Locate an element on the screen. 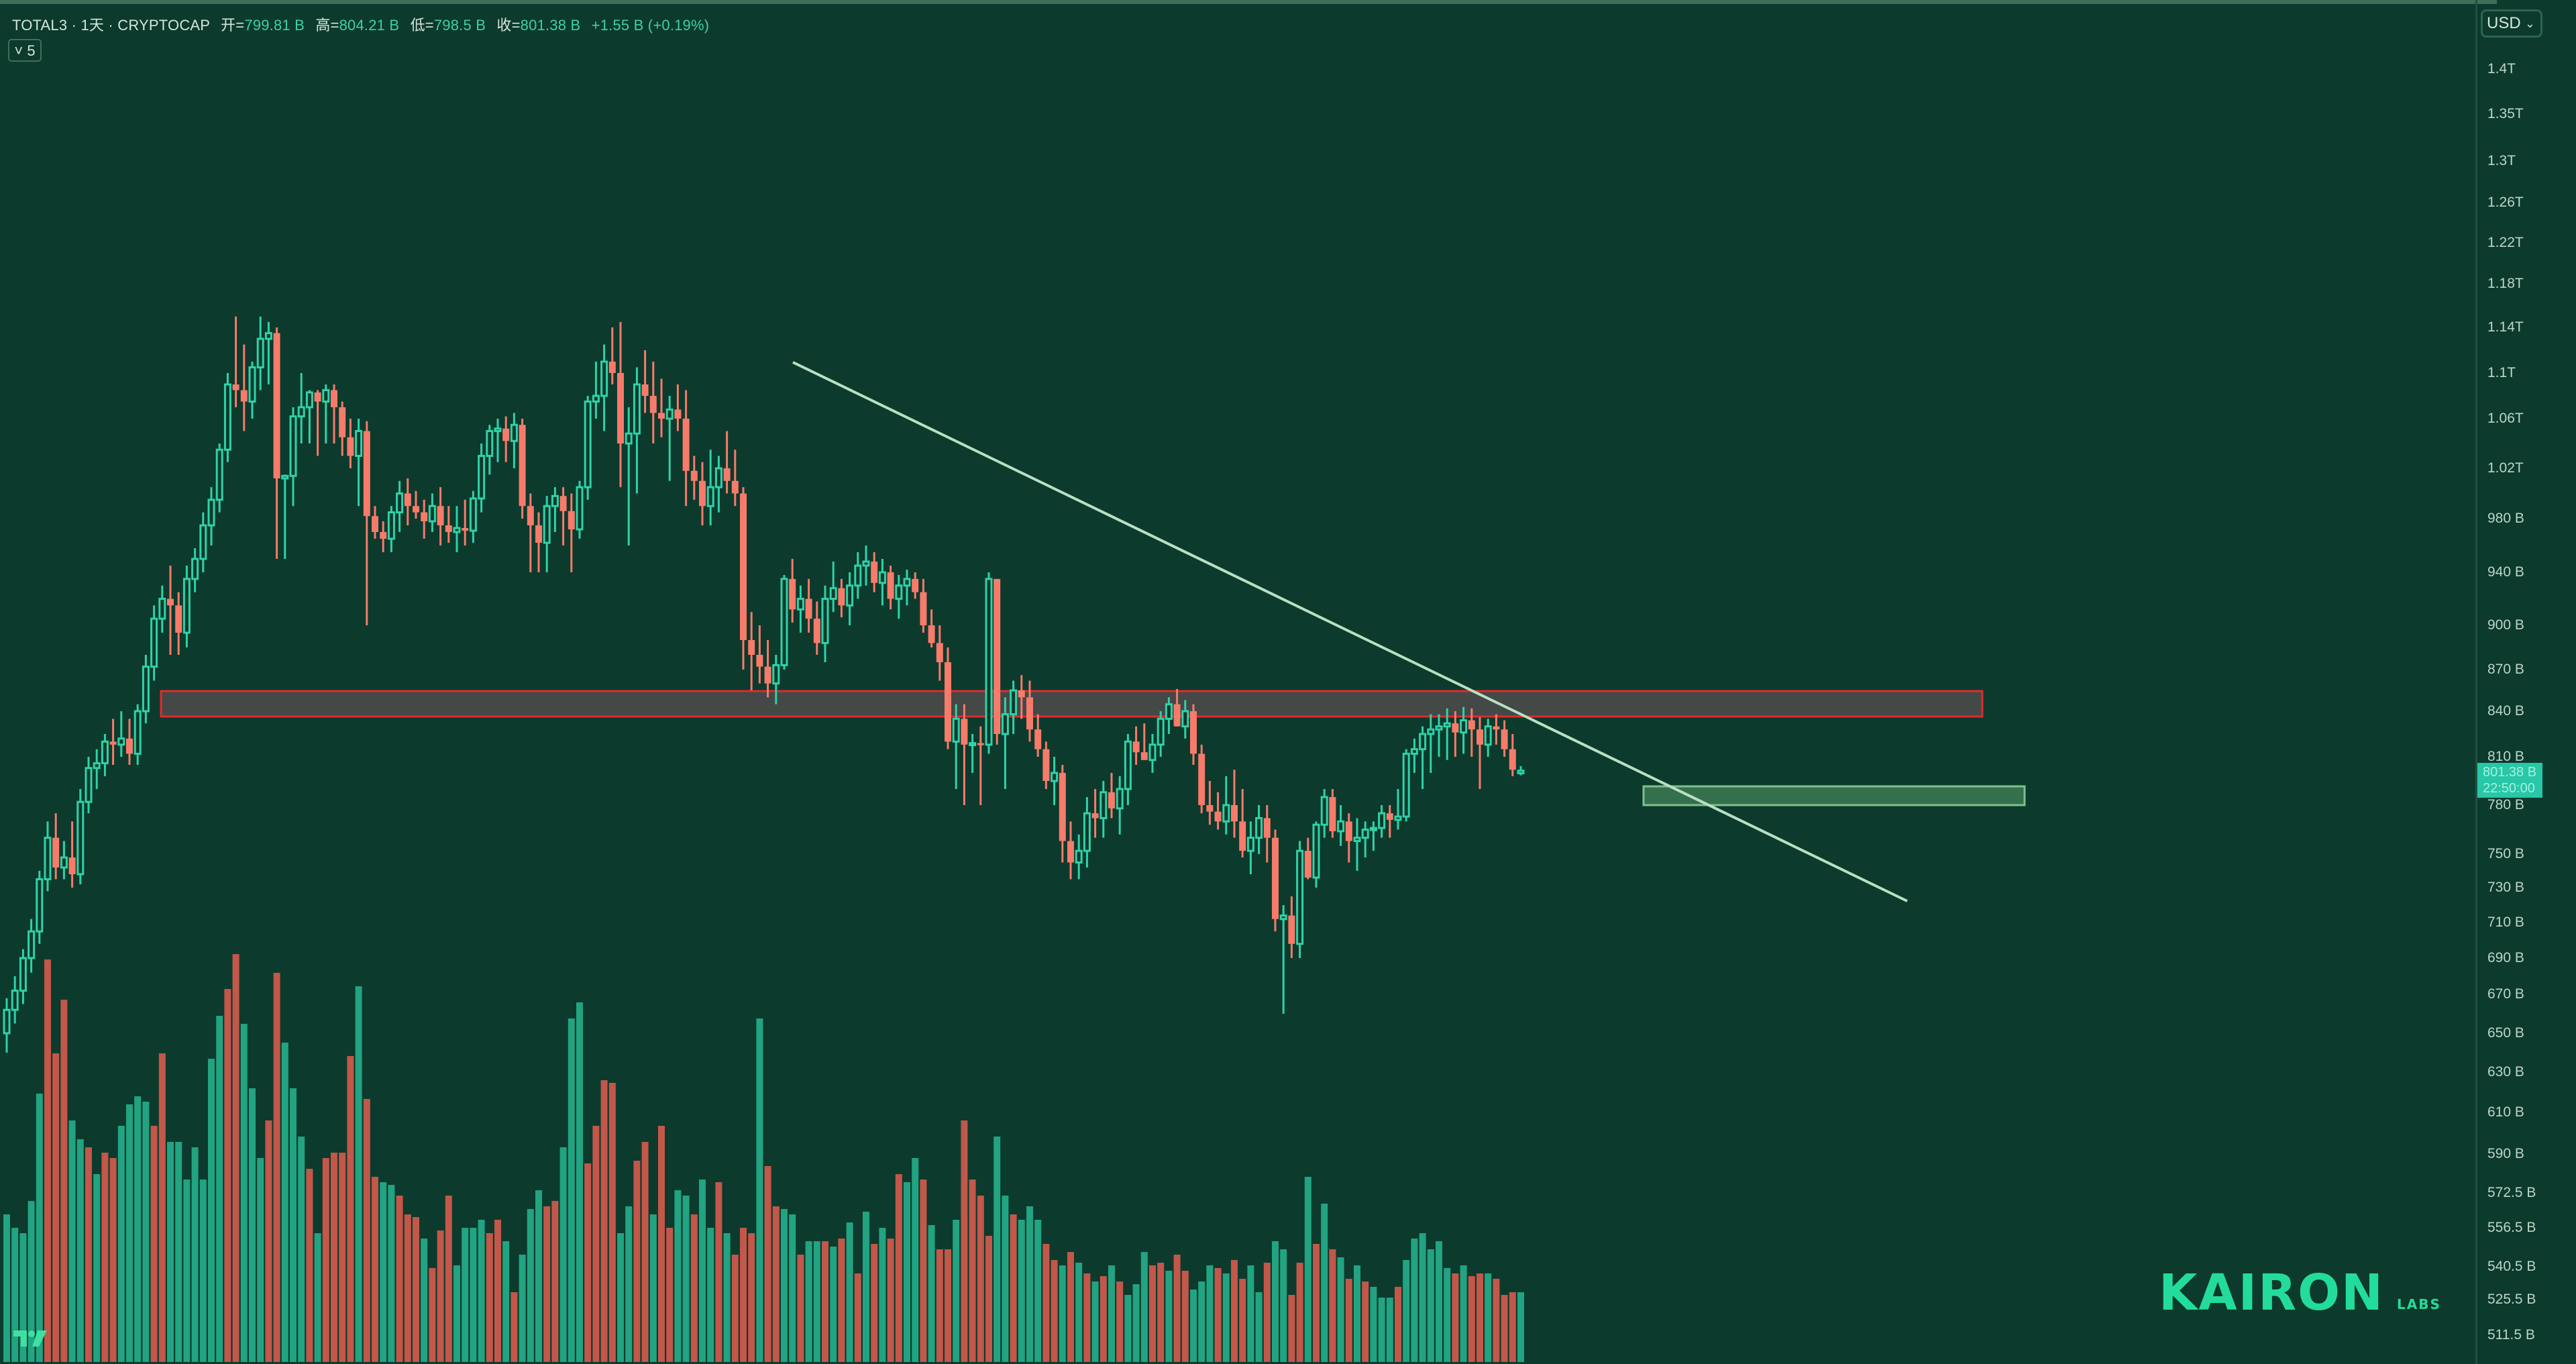 Image resolution: width=2576 pixels, height=1364 pixels. top-border is located at coordinates (1248, 2).